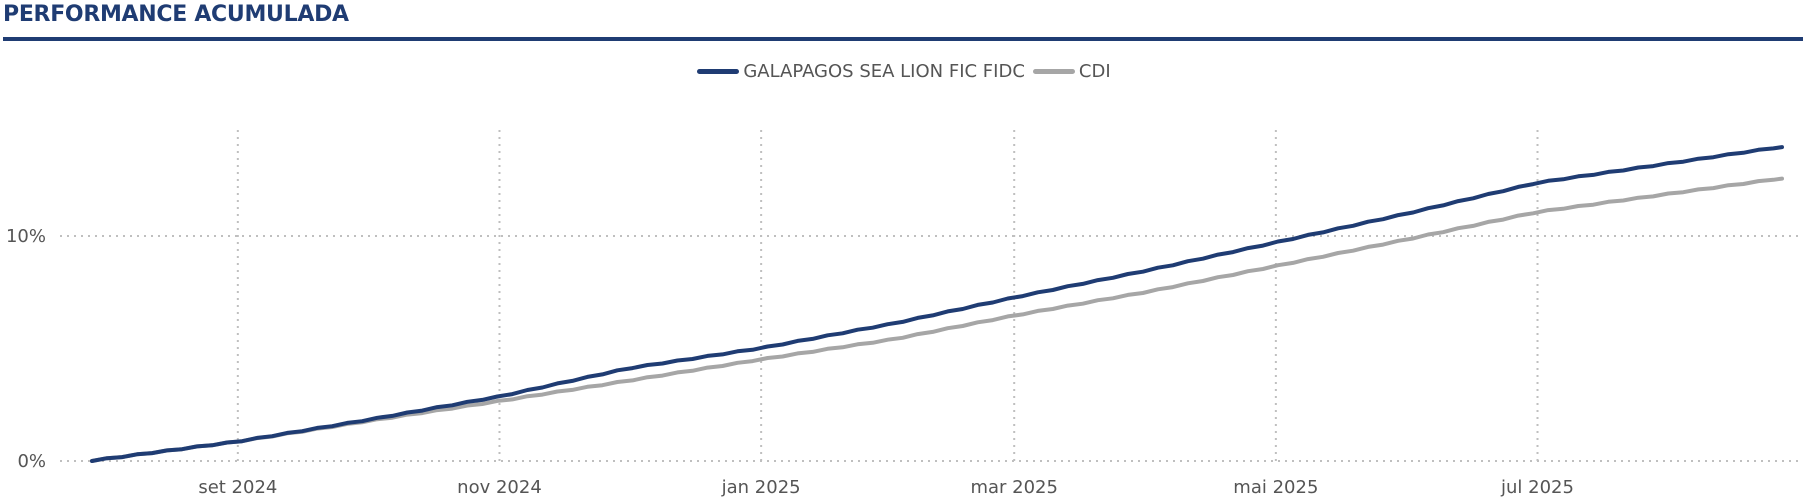 The width and height of the screenshot is (1808, 503). I want to click on legend-item-cdi: CDI, so click(1071, 71).